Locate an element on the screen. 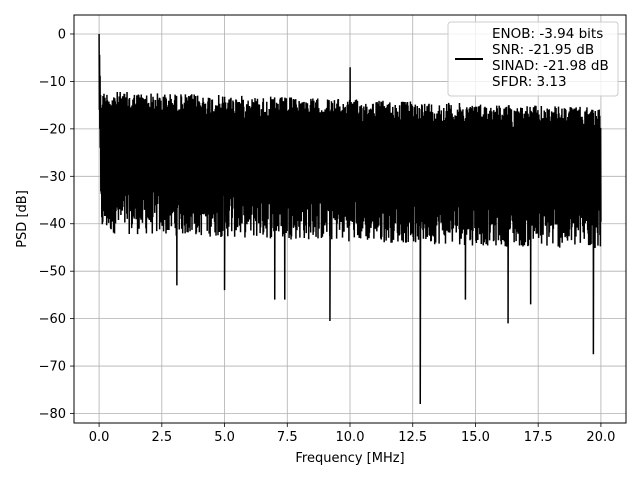 The width and height of the screenshot is (640, 480). x-tick-label: 12.5 is located at coordinates (412, 437).